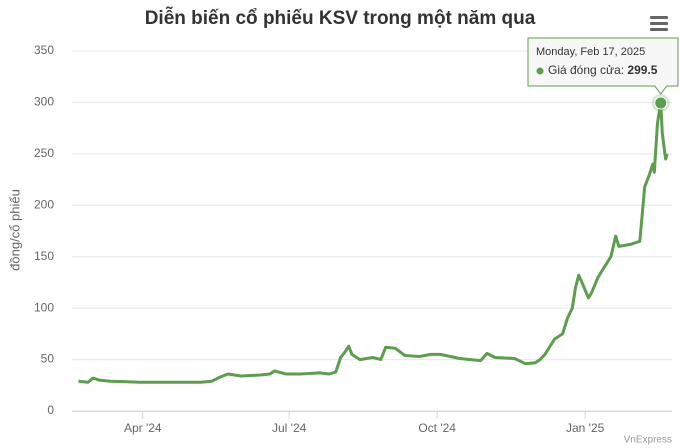  Describe the element at coordinates (540, 71) in the screenshot. I see `tooltip-bullet` at that location.